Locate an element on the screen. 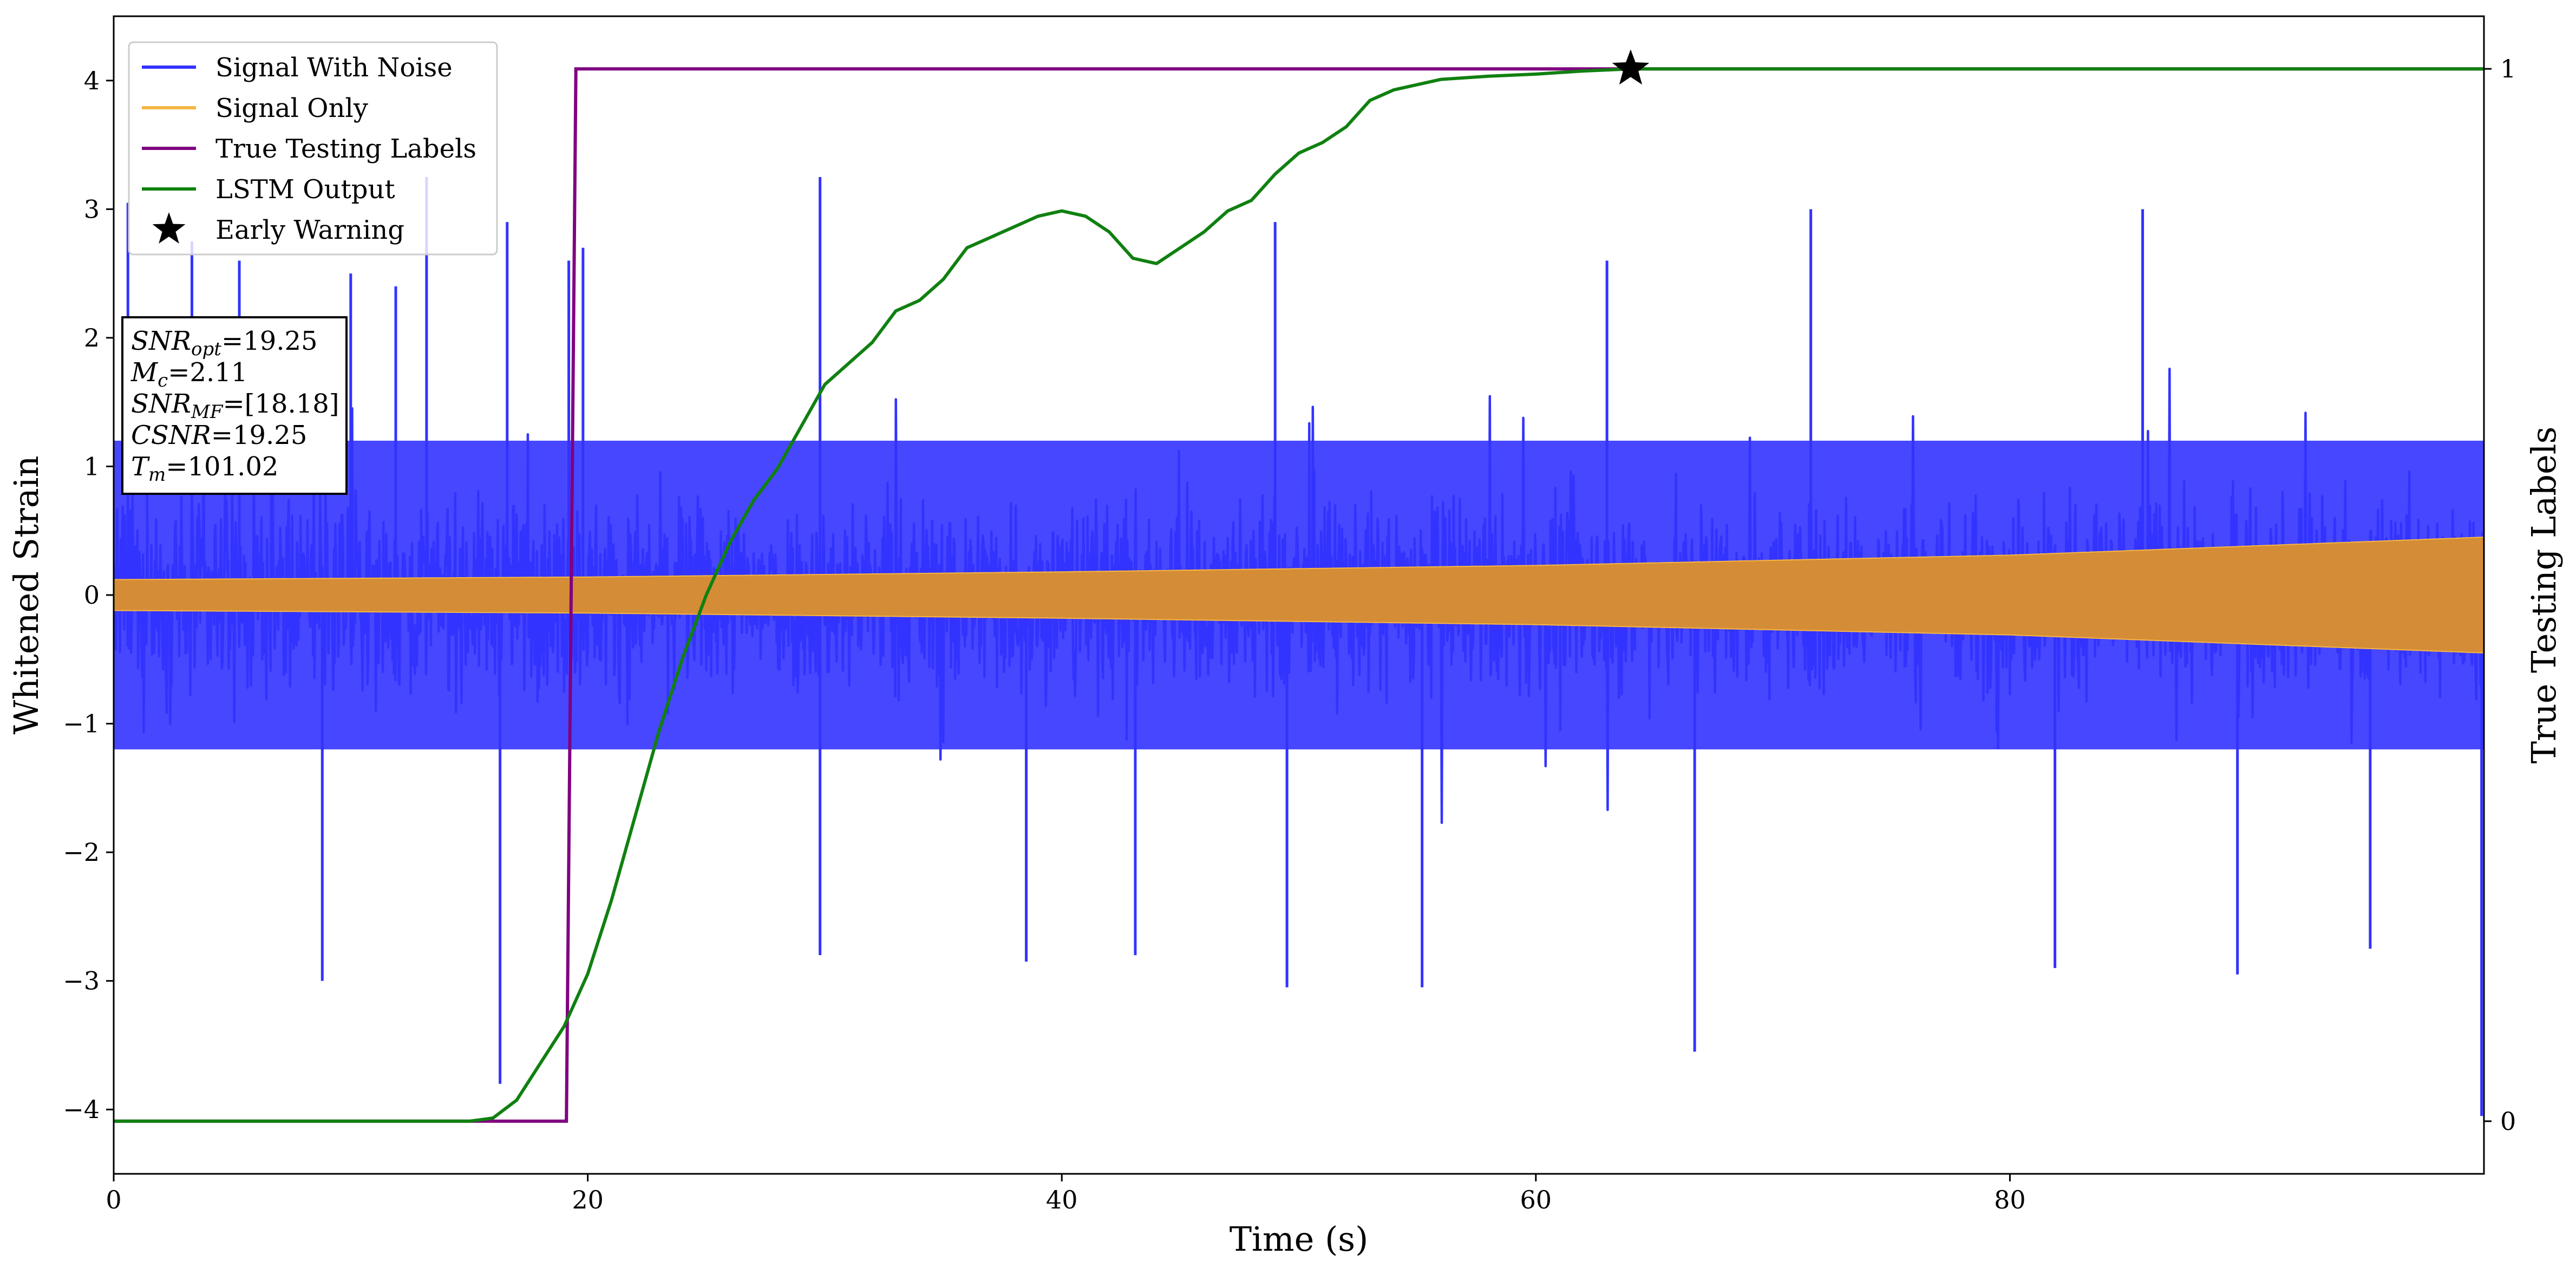 Image resolution: width=2576 pixels, height=1274 pixels. legend-true-testing-labels-label: True Testing Labels is located at coordinates (345, 149).